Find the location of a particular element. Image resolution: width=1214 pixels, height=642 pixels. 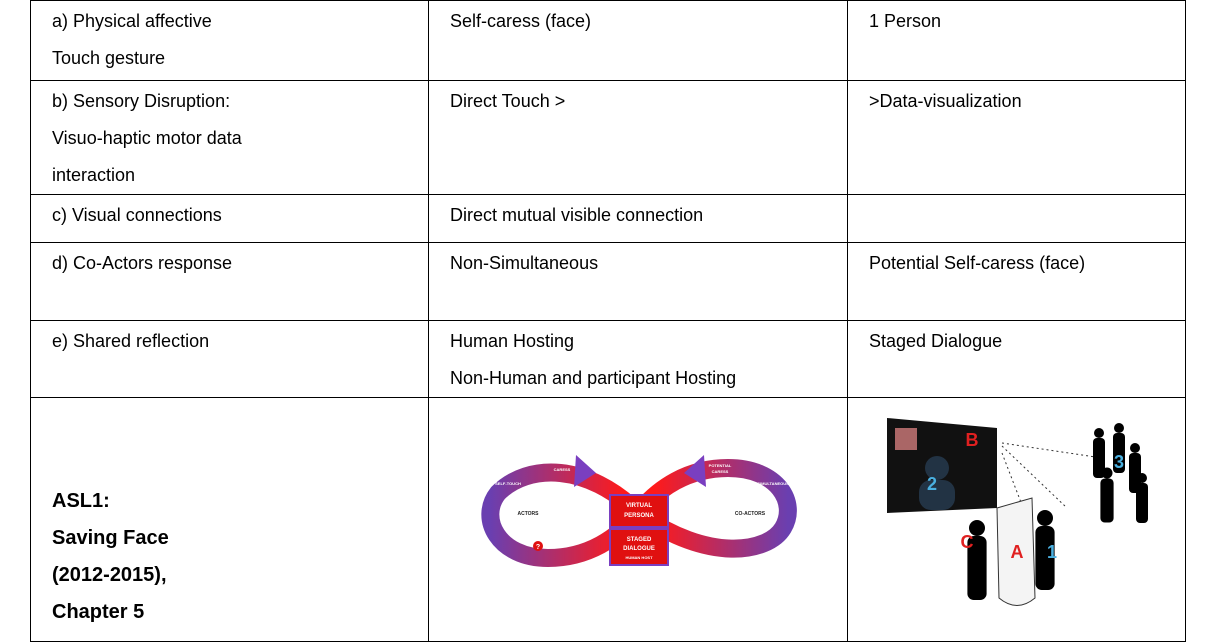

scene-label: A is located at coordinates (1016, 552).